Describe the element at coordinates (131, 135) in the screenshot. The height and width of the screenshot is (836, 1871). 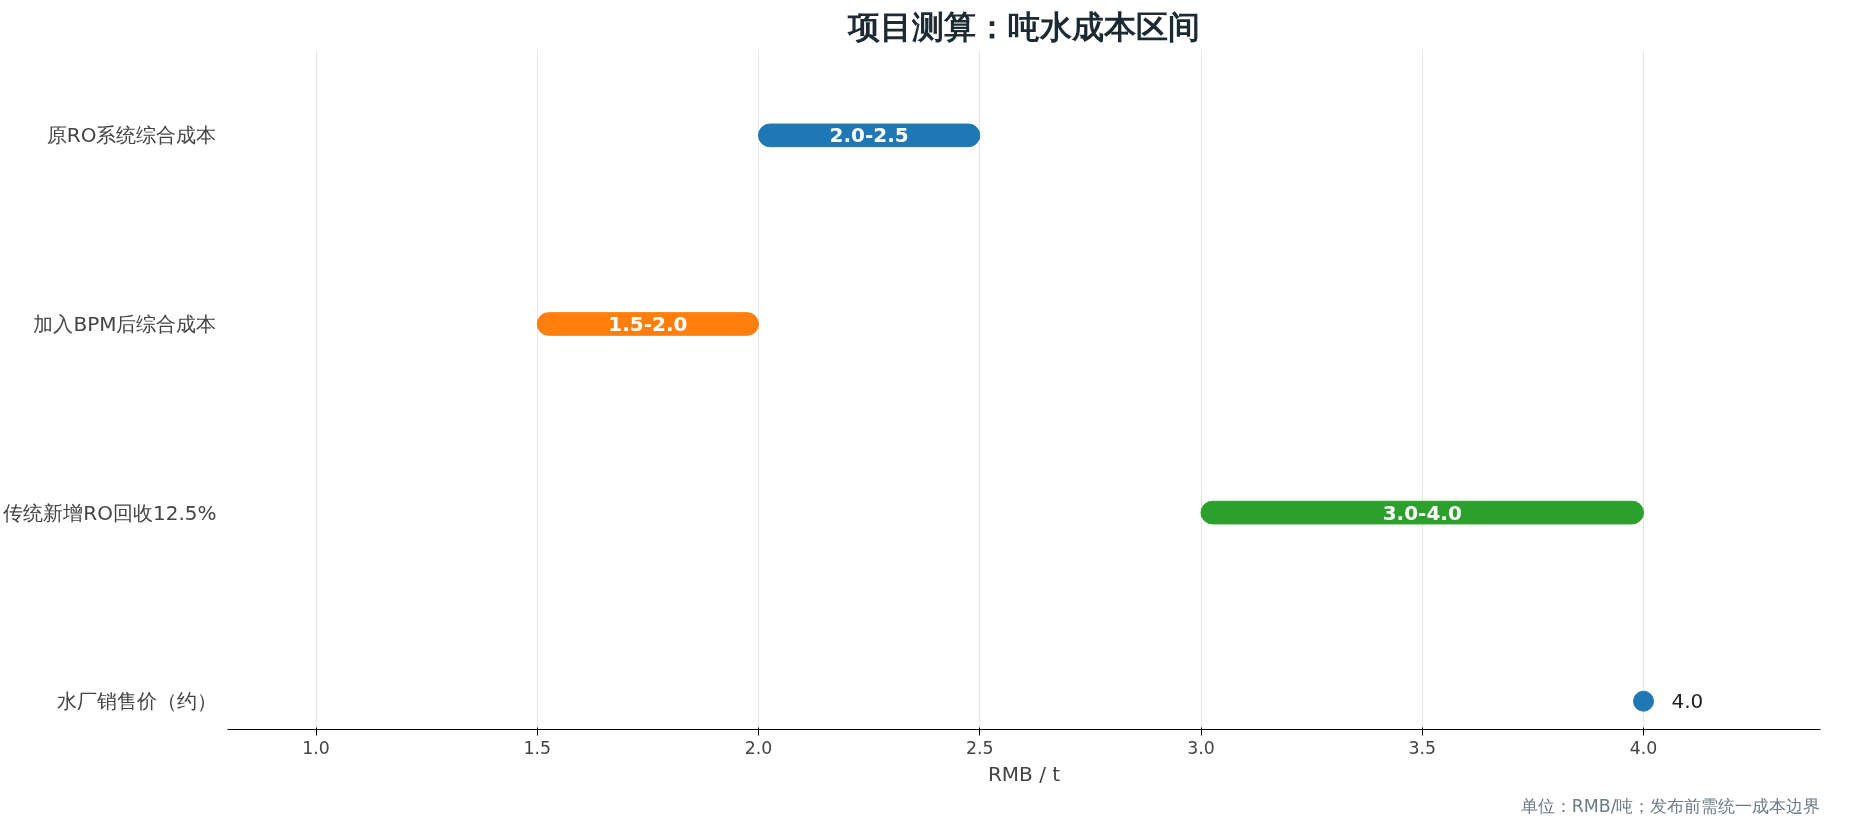
I see `y-tick-label: 原RO系统综合成本` at that location.